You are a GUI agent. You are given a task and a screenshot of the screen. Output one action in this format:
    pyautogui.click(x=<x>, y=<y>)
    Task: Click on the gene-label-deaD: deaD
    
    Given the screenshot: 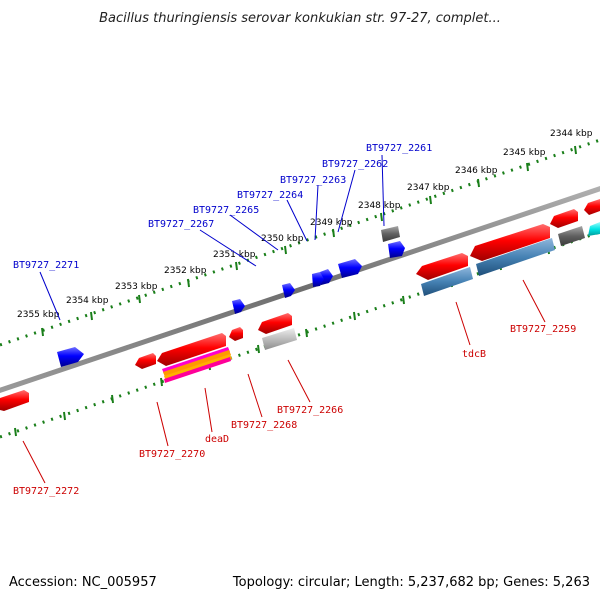 What is the action you would take?
    pyautogui.click(x=217, y=439)
    